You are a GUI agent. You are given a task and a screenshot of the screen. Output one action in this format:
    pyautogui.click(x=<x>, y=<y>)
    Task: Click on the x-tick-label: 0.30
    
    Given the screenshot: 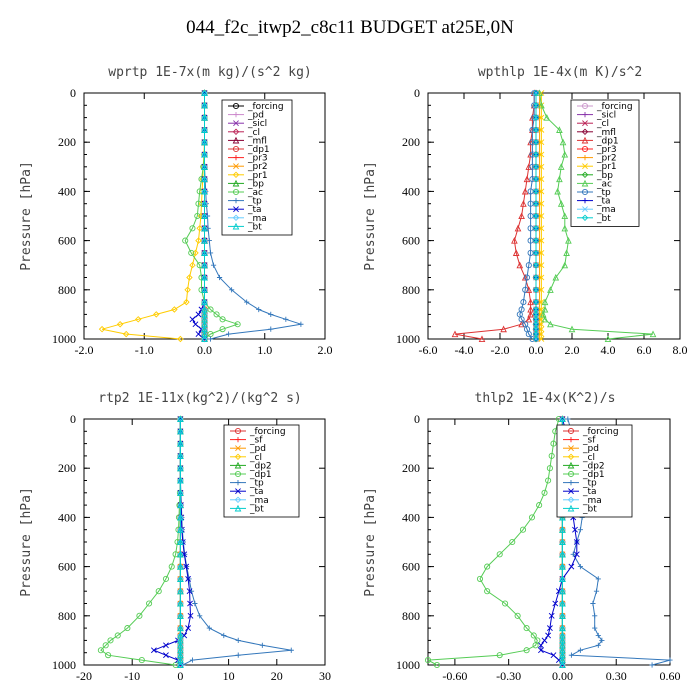 What is the action you would take?
    pyautogui.click(x=616, y=676)
    